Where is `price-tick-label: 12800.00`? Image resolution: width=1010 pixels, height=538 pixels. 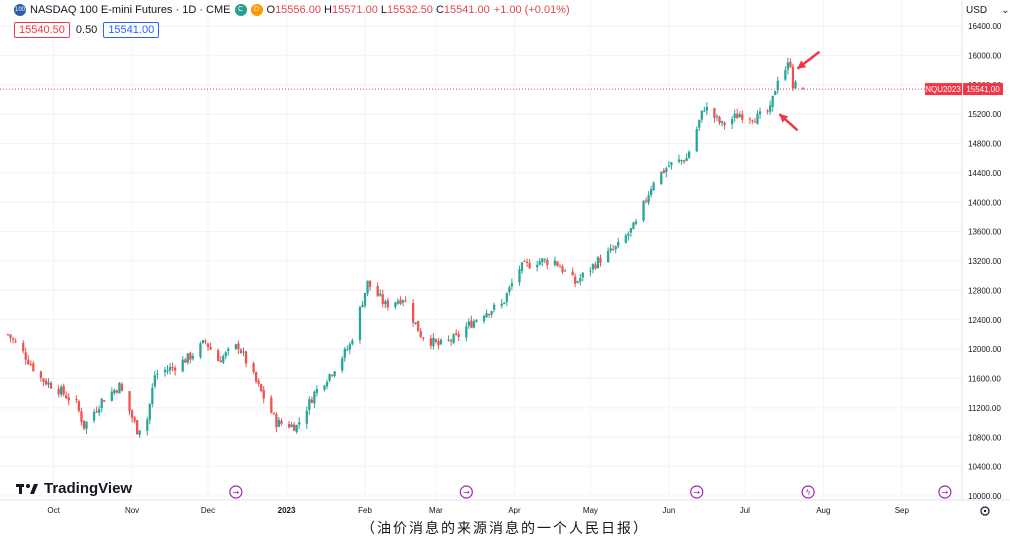
price-tick-label: 12800.00 is located at coordinates (985, 290).